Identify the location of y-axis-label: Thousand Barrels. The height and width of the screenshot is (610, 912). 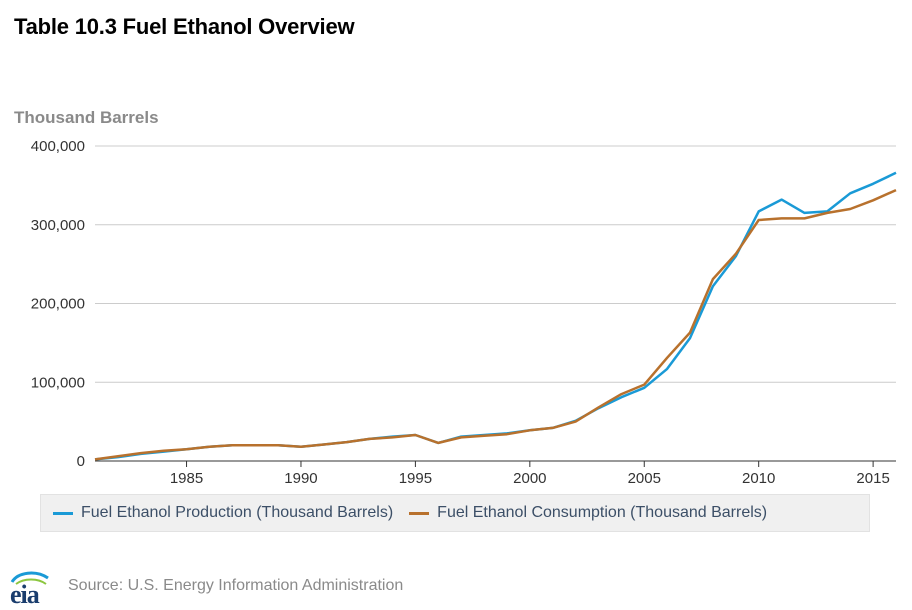
(86, 117).